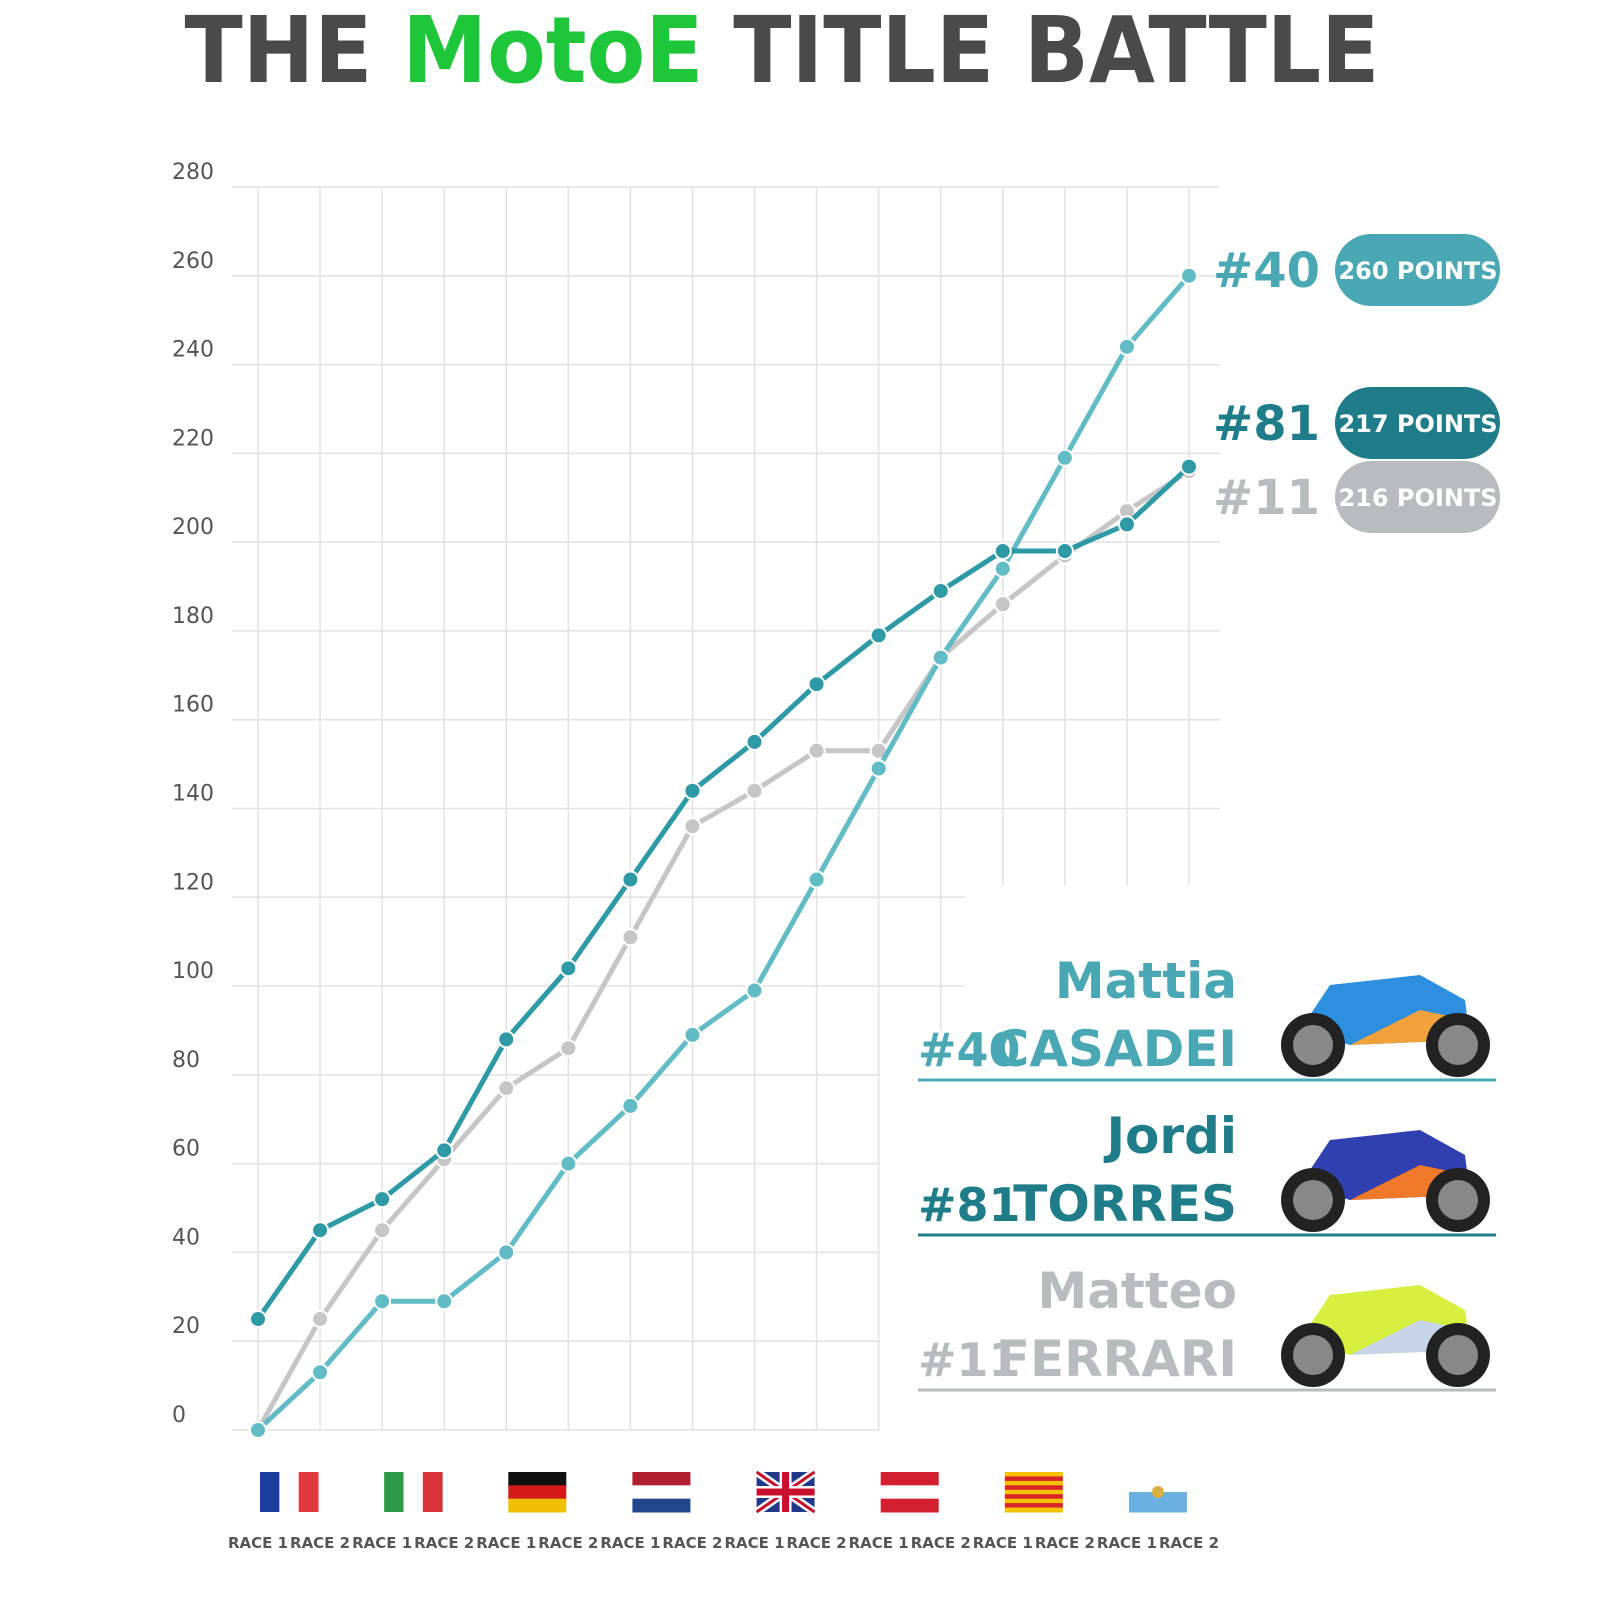 The height and width of the screenshot is (1600, 1600). Describe the element at coordinates (969, 1050) in the screenshot. I see `rider-number: #40` at that location.